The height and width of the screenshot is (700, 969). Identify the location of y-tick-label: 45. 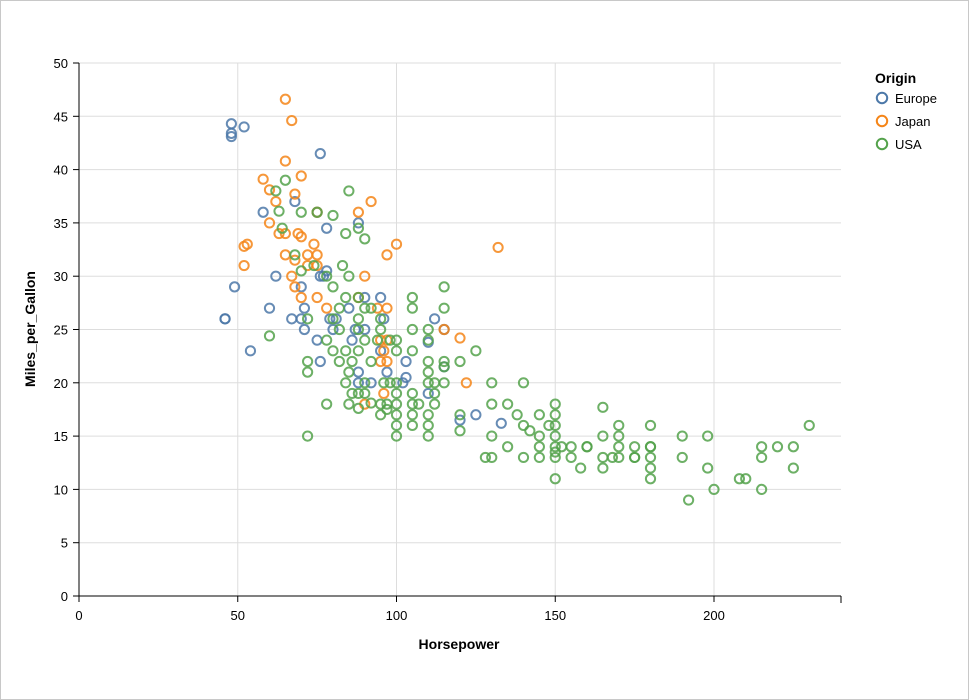
(61, 116).